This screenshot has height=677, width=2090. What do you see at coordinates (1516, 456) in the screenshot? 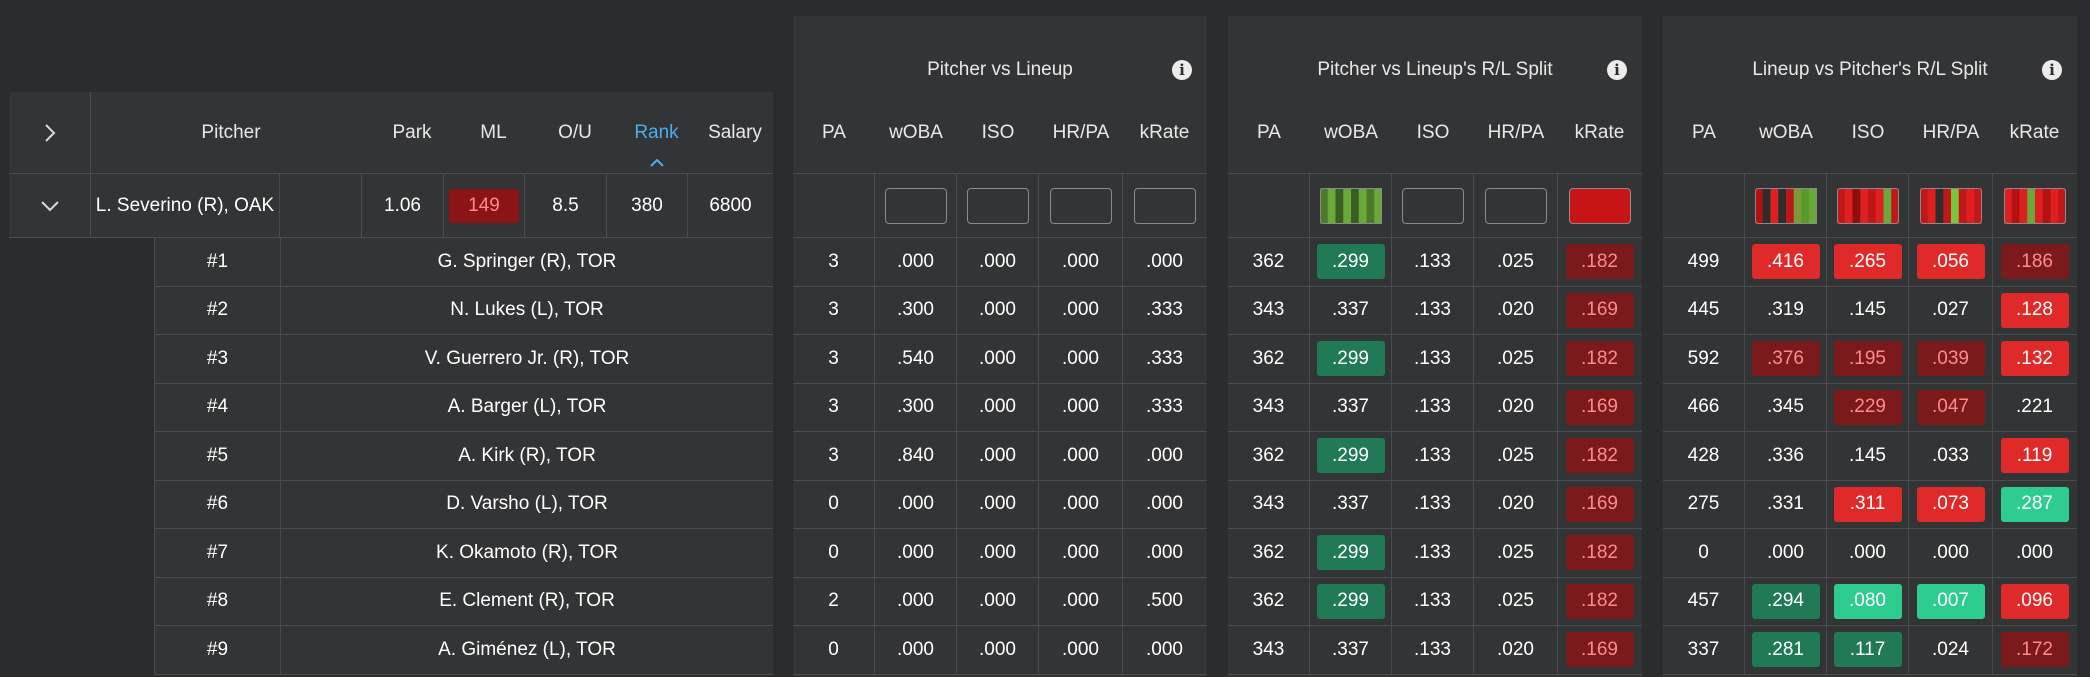
I see `stat-cell: .025` at bounding box center [1516, 456].